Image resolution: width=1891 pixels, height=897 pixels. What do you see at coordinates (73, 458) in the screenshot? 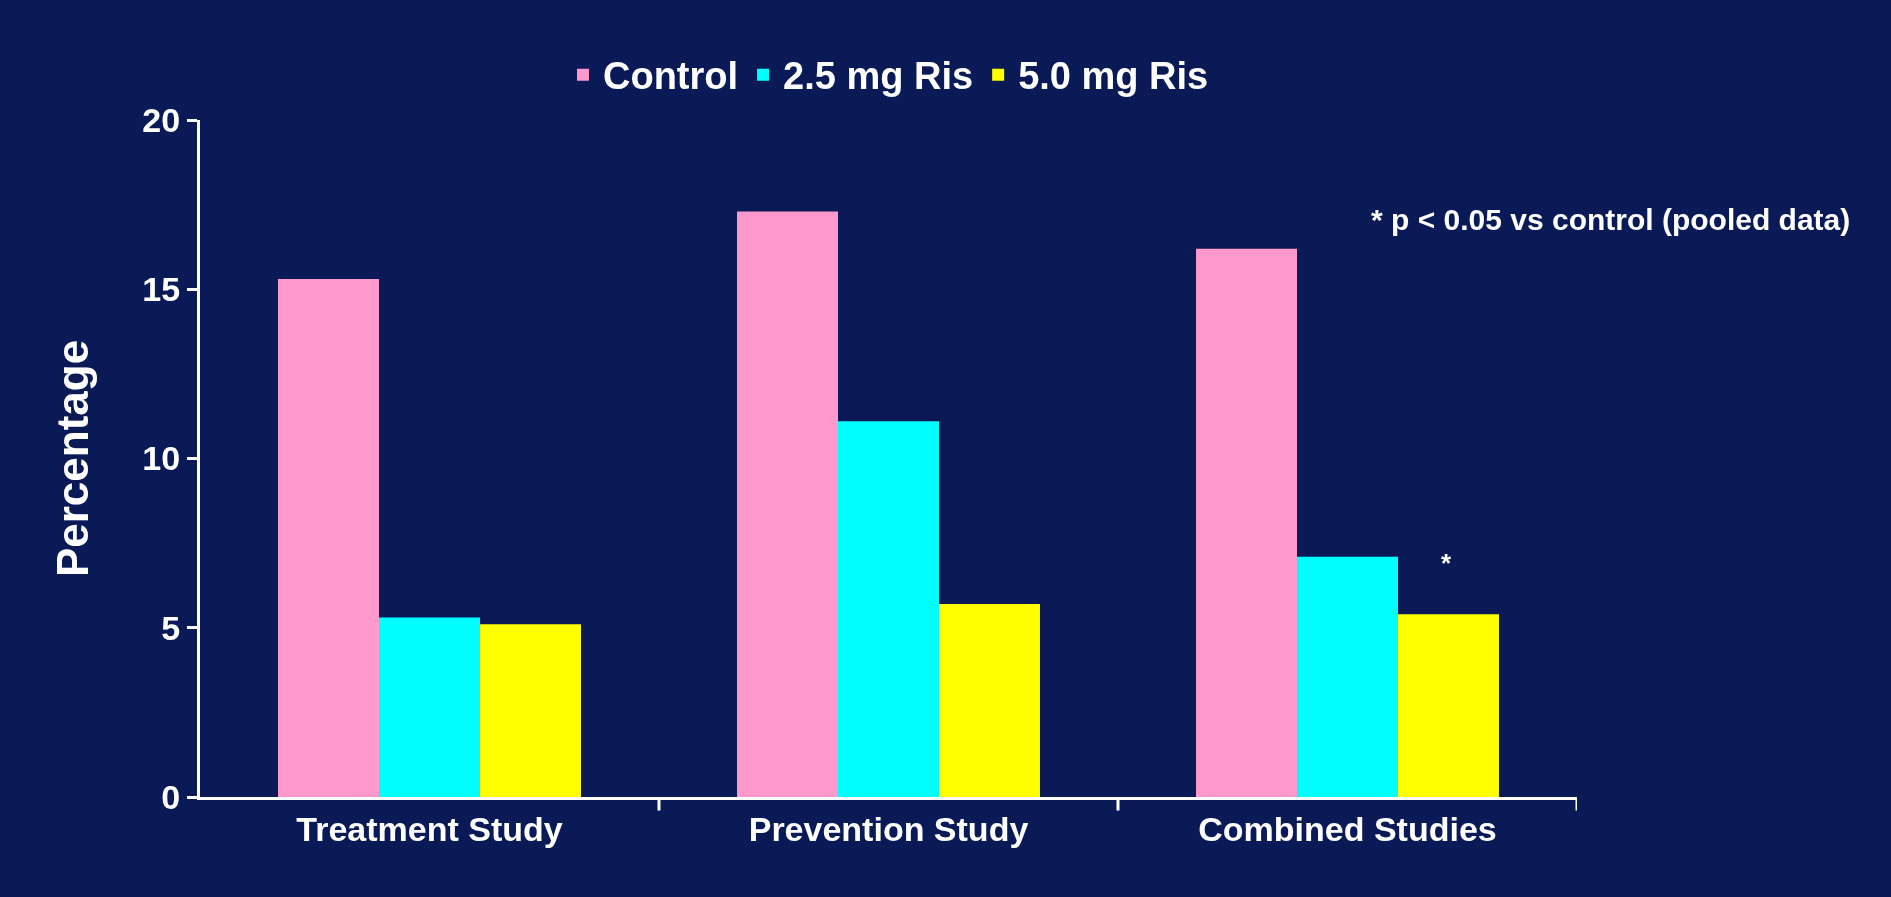
I see `y-axis-title: Percentage` at bounding box center [73, 458].